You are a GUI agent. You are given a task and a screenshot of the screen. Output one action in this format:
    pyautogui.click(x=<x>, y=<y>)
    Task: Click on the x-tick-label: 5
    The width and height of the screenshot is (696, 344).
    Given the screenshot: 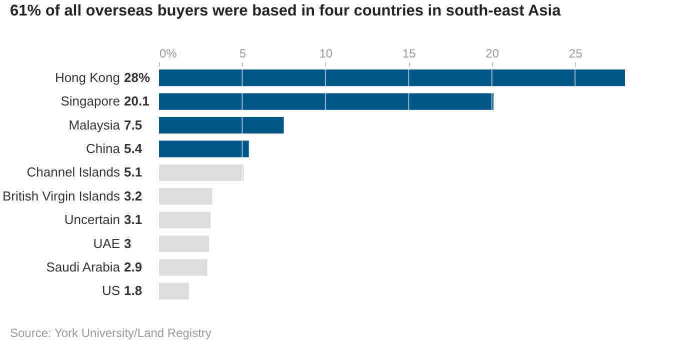 What is the action you would take?
    pyautogui.click(x=242, y=53)
    